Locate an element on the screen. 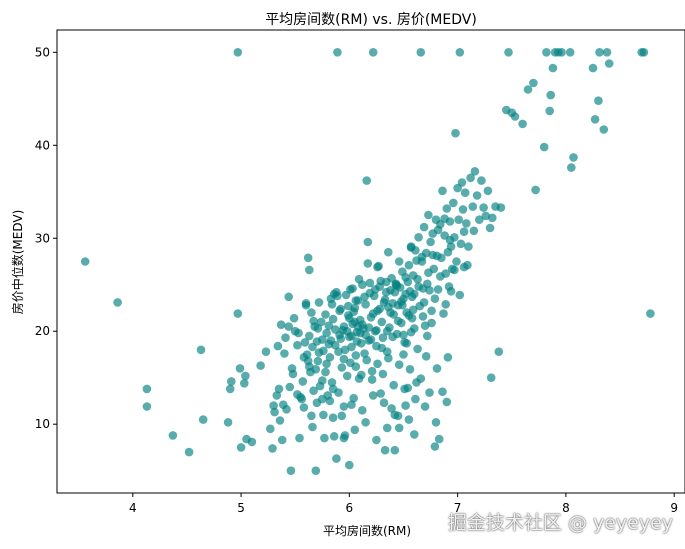 The image size is (685, 549). y-axis-label: 房价中位数(MEDV) is located at coordinates (17, 262).